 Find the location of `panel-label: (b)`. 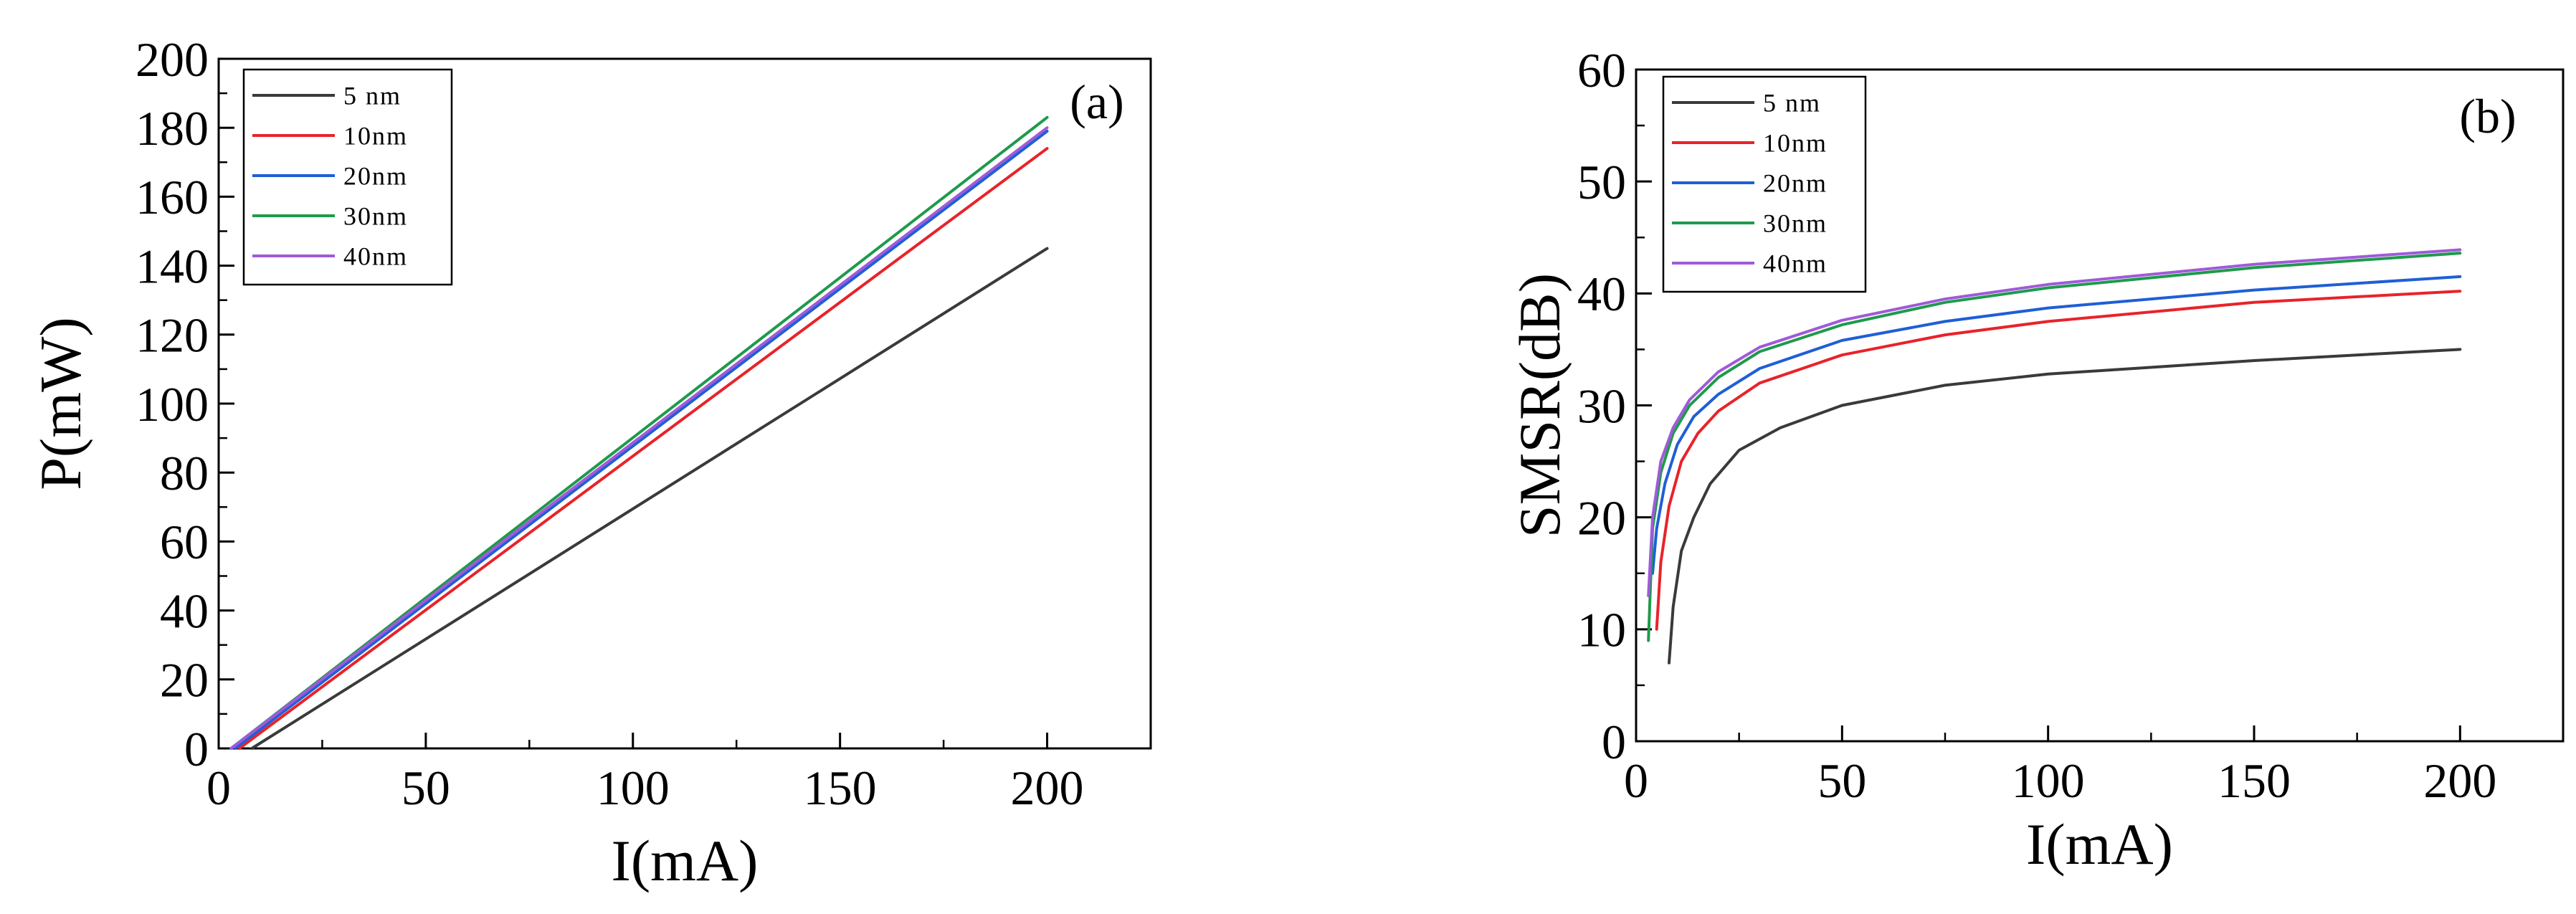

panel-label: (b) is located at coordinates (2488, 116).